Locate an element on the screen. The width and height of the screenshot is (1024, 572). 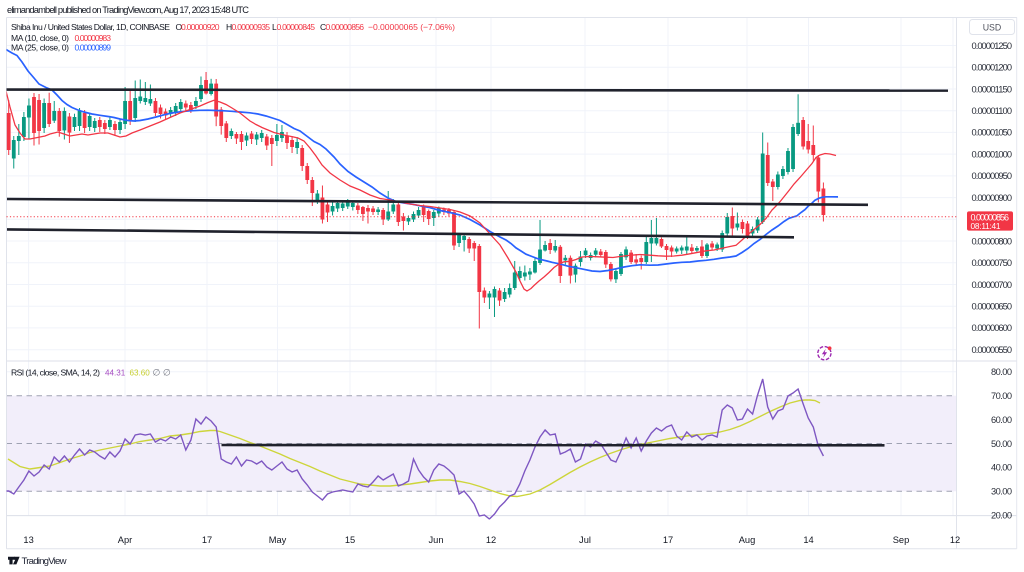
svg-text: 20.00 is located at coordinates (1001, 516).